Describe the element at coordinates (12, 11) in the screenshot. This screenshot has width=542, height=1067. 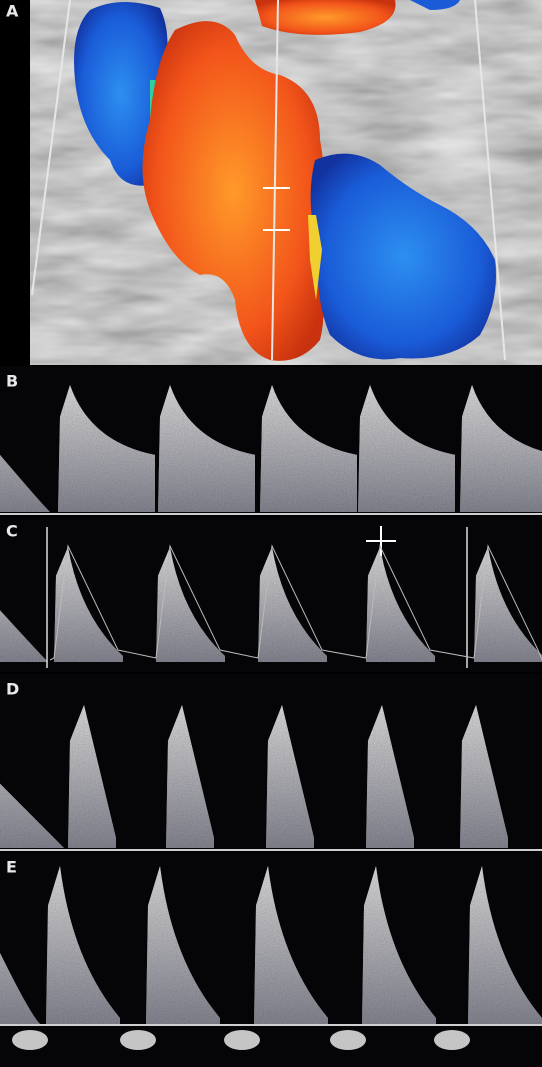
I see `panel-label: A` at that location.